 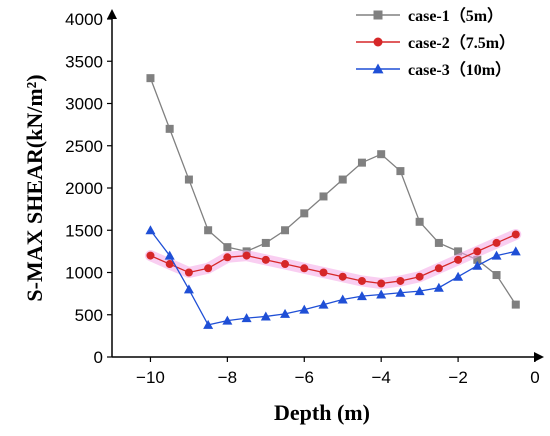 What do you see at coordinates (539, 357) in the screenshot?
I see `x-axis-arrow-icon` at bounding box center [539, 357].